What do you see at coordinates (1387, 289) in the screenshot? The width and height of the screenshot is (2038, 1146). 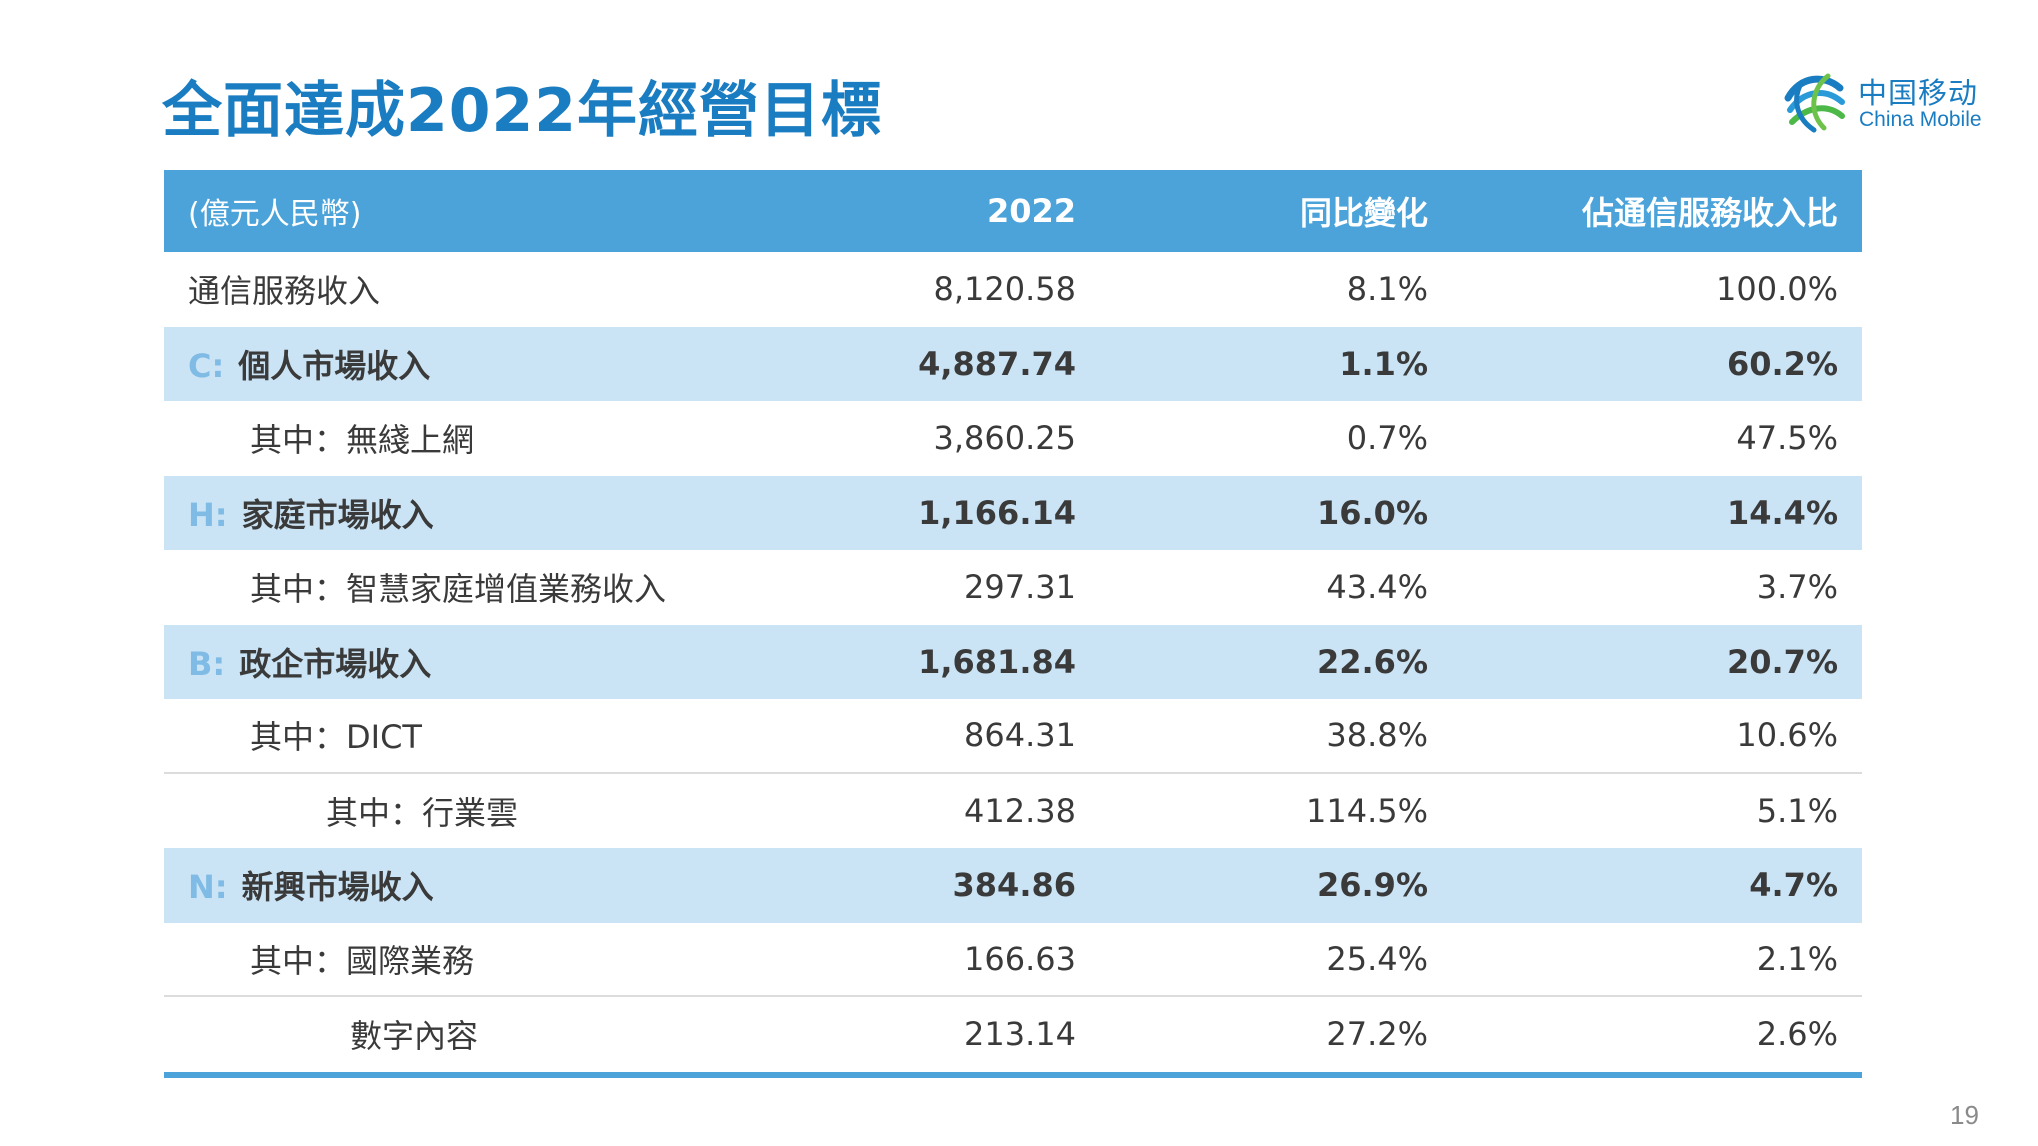 I see `row-yoy: 8.1%` at bounding box center [1387, 289].